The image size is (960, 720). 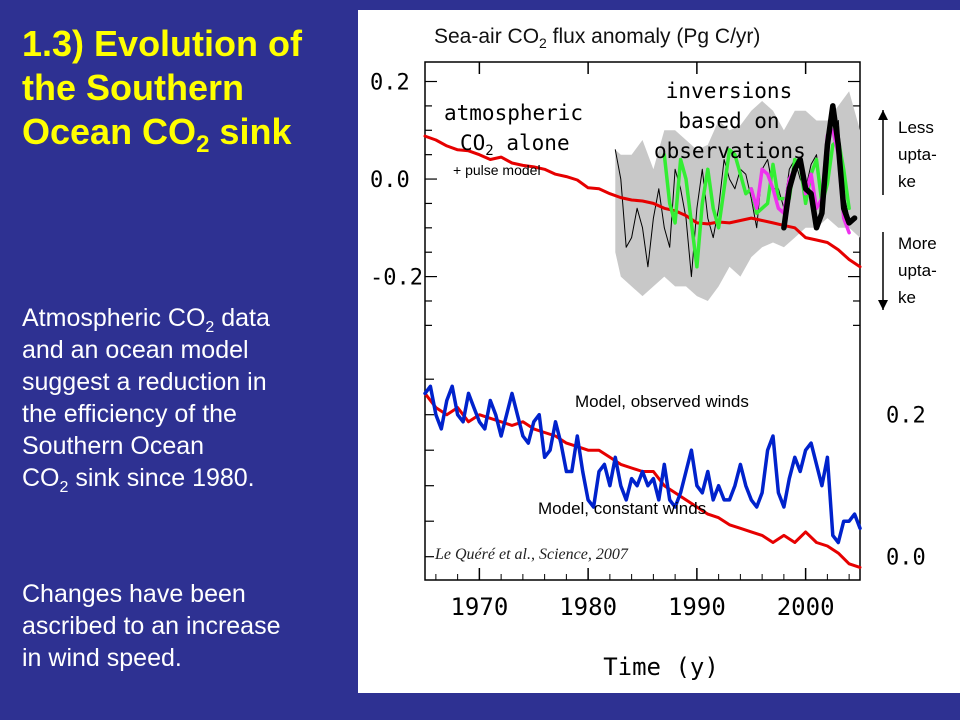 What do you see at coordinates (531, 143) in the screenshot?
I see `annotation-atmospheric-line-2-end: alone` at bounding box center [531, 143].